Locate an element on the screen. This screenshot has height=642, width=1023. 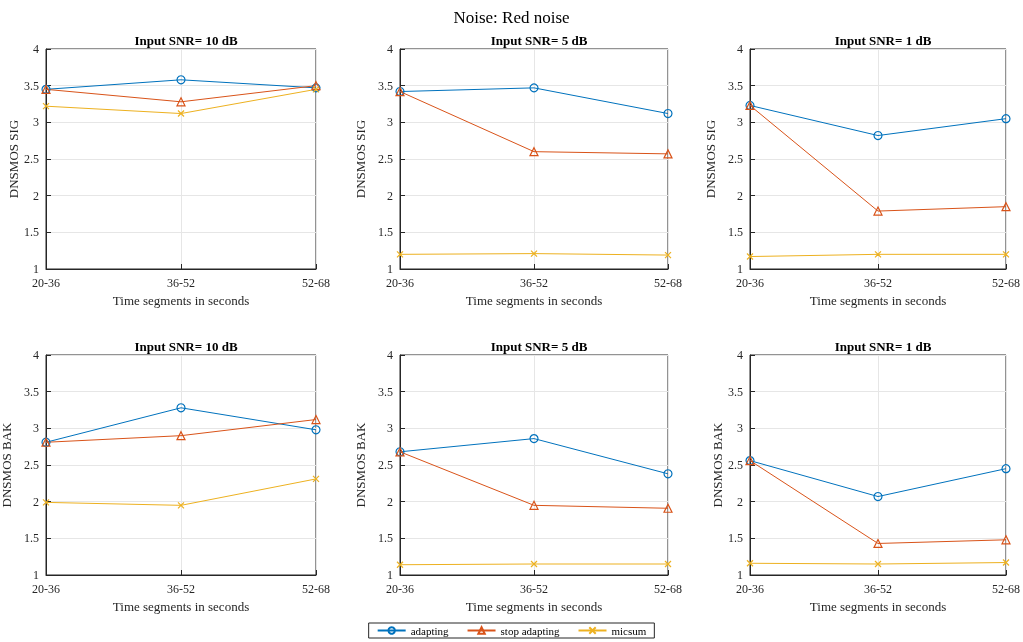
legend-label: micsum is located at coordinates (629, 630).